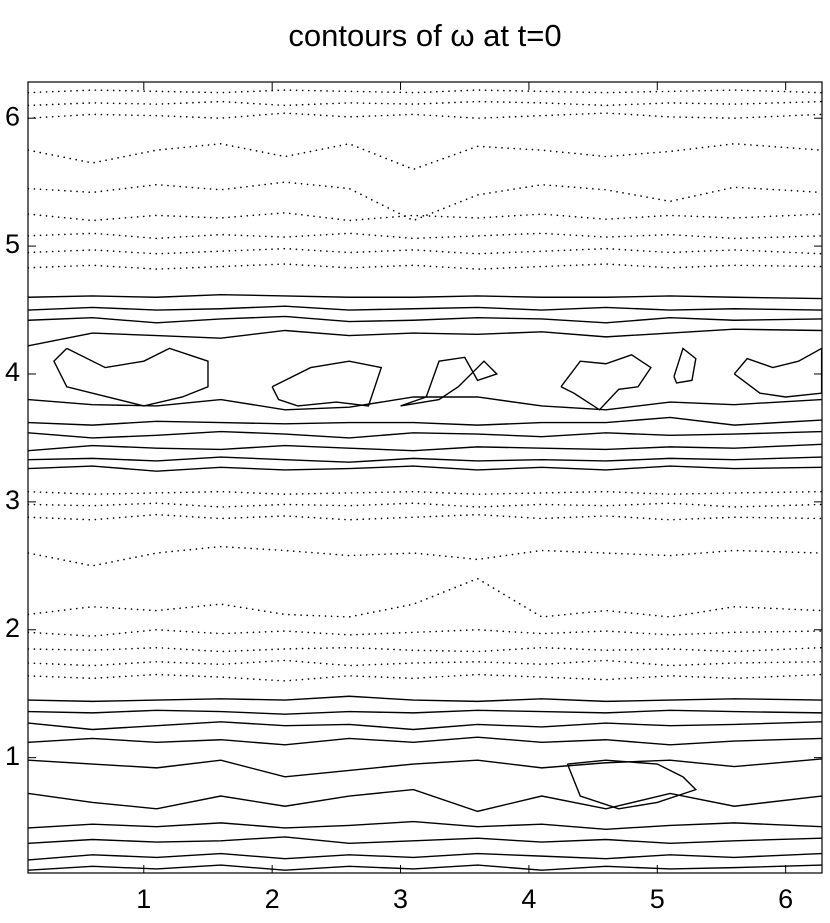 This screenshot has height=923, width=830. What do you see at coordinates (400, 899) in the screenshot?
I see `x-tick-label: 3` at bounding box center [400, 899].